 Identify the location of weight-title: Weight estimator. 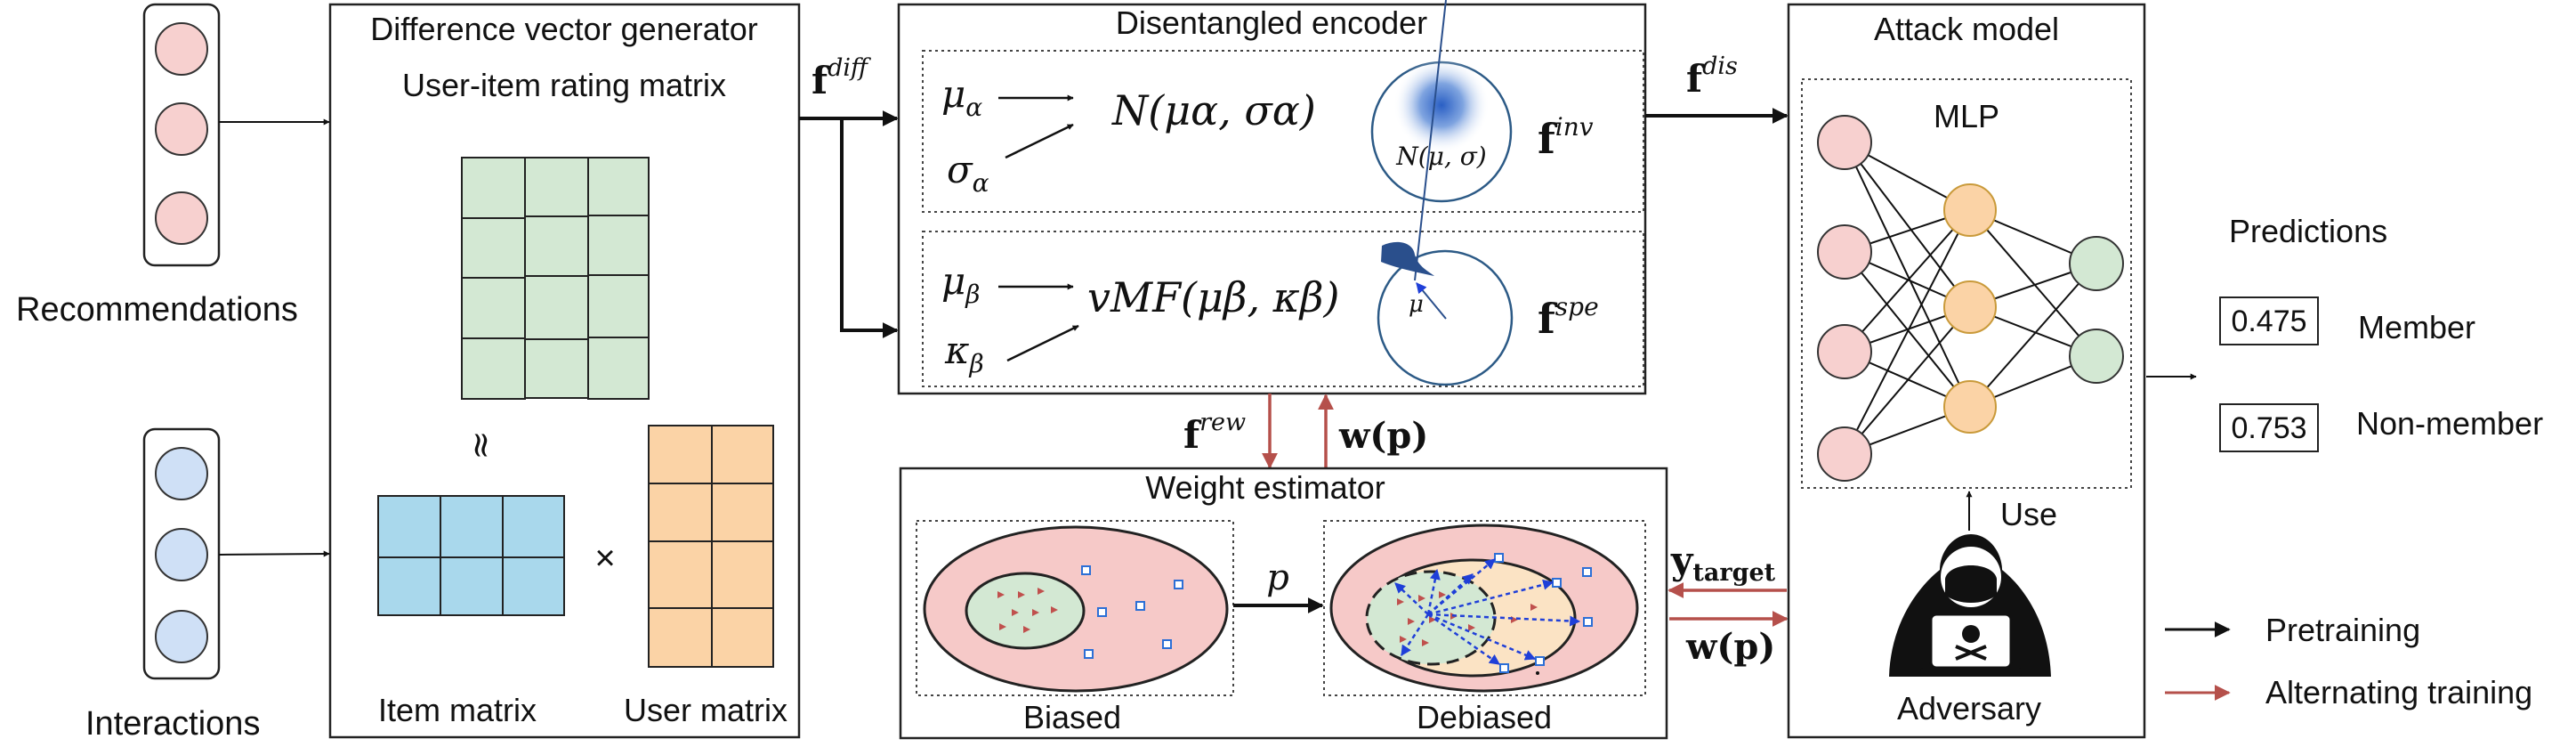
(1265, 487).